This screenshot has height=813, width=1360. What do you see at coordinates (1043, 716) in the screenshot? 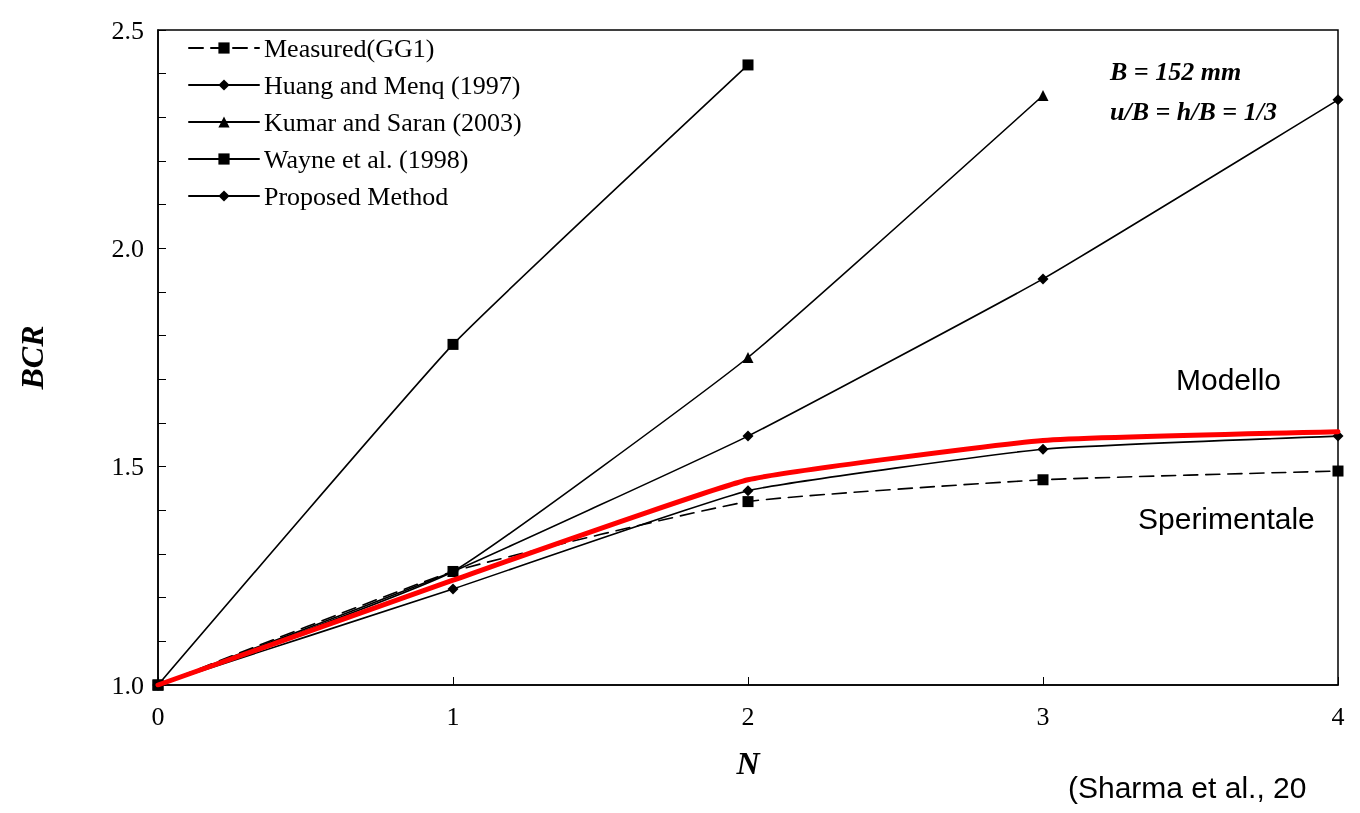
I see `x-tick-label: 3` at bounding box center [1043, 716].